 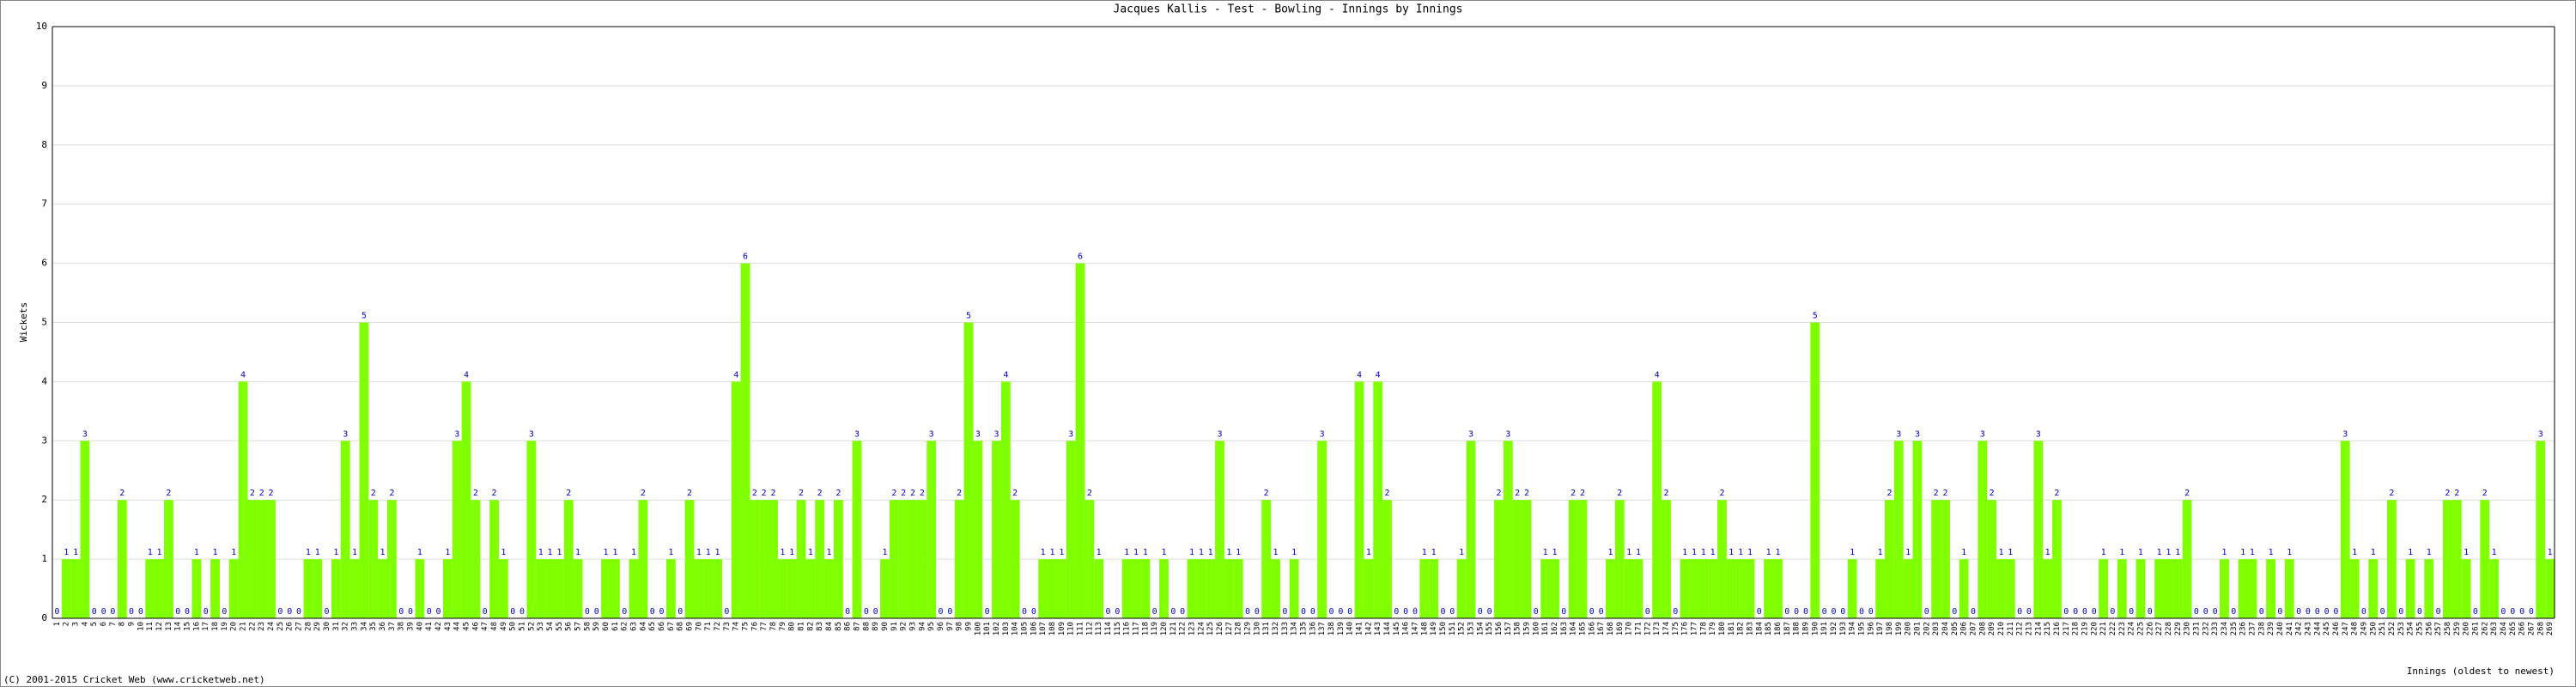 I want to click on x-tick-label: 72, so click(x=718, y=626).